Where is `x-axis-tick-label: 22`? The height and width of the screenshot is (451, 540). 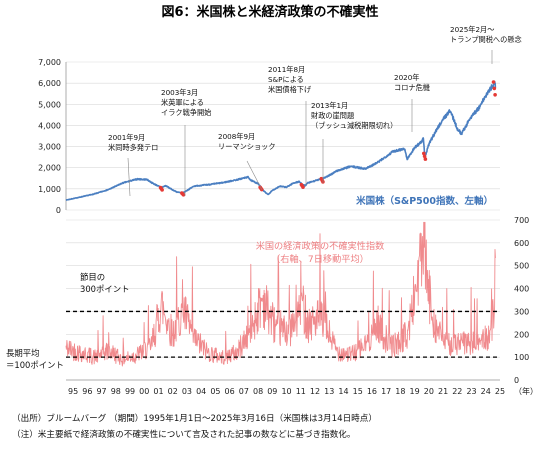 x-axis-tick-label: 22 is located at coordinates (457, 391).